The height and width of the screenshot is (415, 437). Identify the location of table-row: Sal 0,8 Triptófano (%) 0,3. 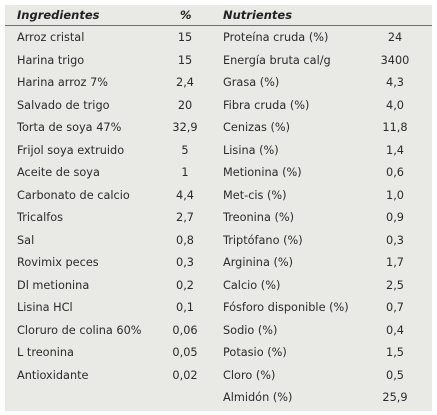
(218, 241).